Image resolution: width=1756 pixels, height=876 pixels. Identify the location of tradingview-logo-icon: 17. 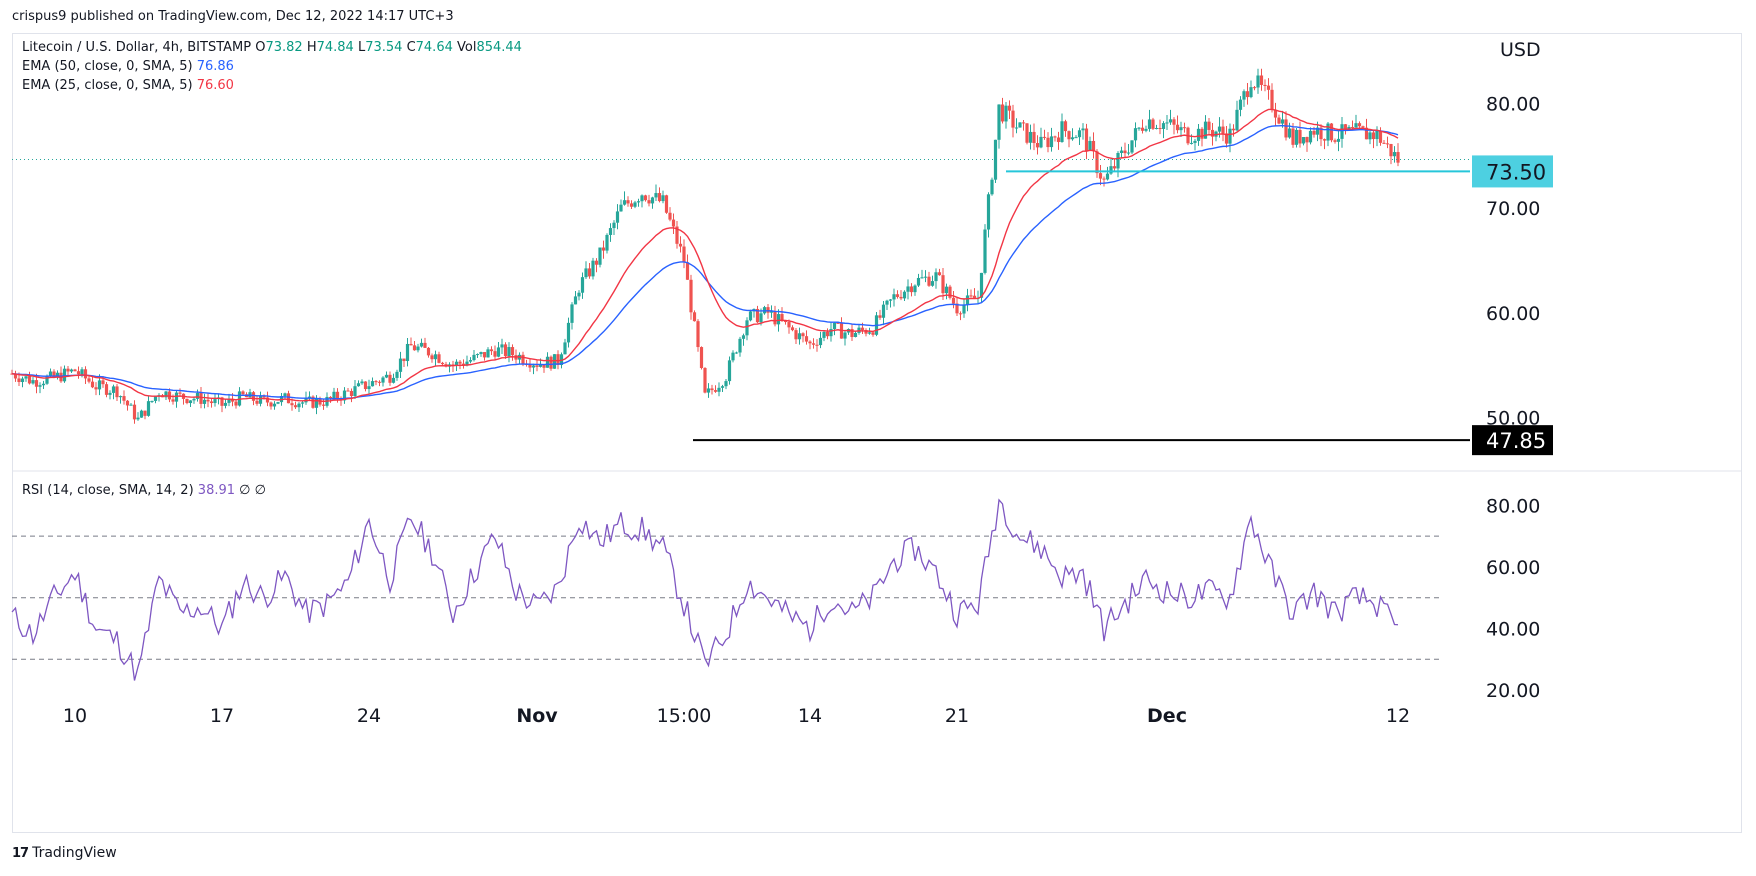
(20, 853).